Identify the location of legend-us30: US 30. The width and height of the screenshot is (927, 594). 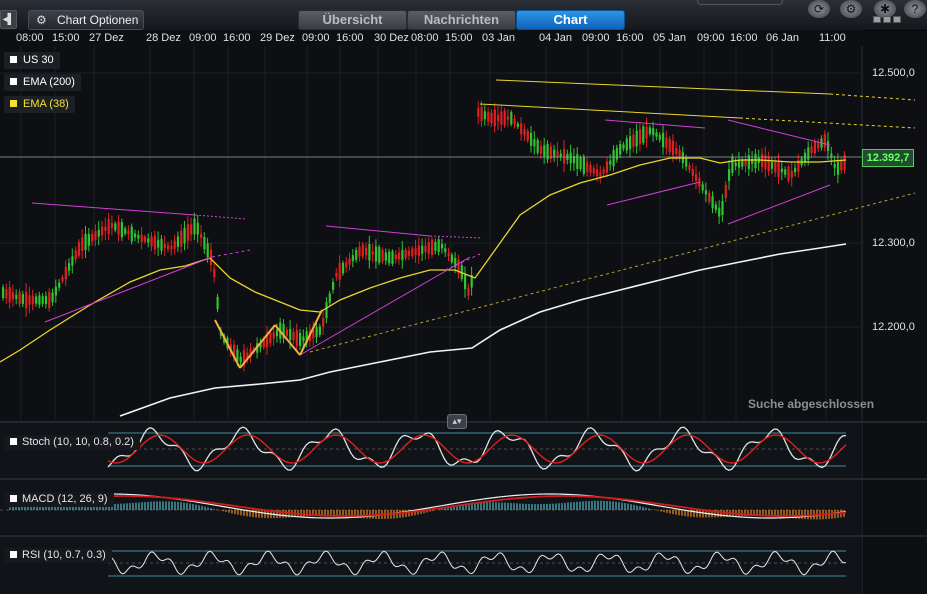
(32, 60).